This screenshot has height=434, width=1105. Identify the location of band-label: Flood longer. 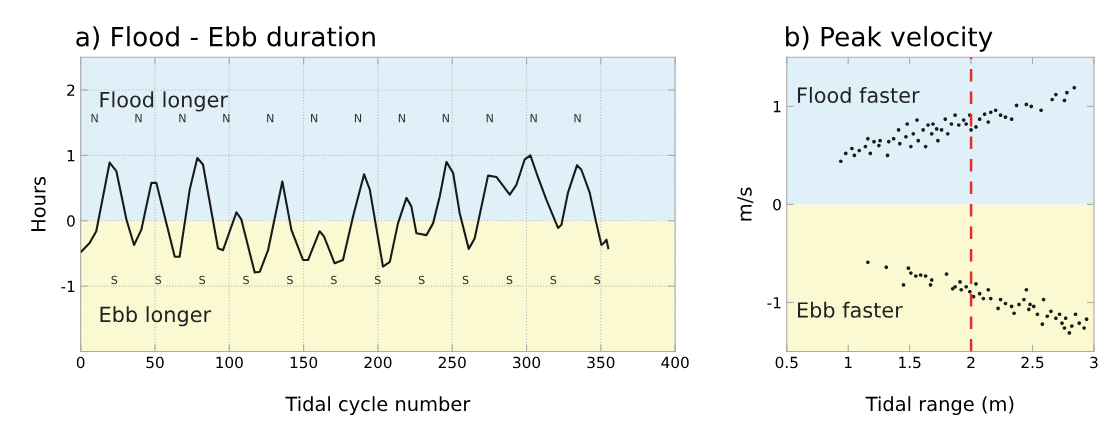
(164, 101).